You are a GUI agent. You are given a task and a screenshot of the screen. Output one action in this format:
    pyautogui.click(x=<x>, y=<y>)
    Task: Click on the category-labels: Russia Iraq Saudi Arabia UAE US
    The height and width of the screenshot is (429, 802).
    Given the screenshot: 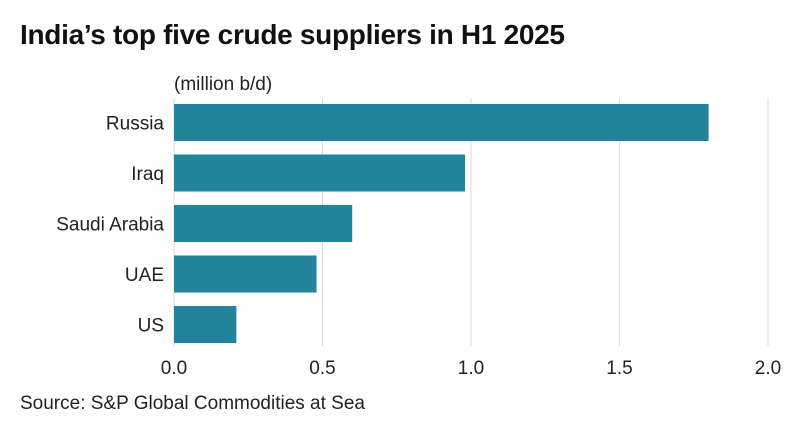 What is the action you would take?
    pyautogui.click(x=110, y=225)
    